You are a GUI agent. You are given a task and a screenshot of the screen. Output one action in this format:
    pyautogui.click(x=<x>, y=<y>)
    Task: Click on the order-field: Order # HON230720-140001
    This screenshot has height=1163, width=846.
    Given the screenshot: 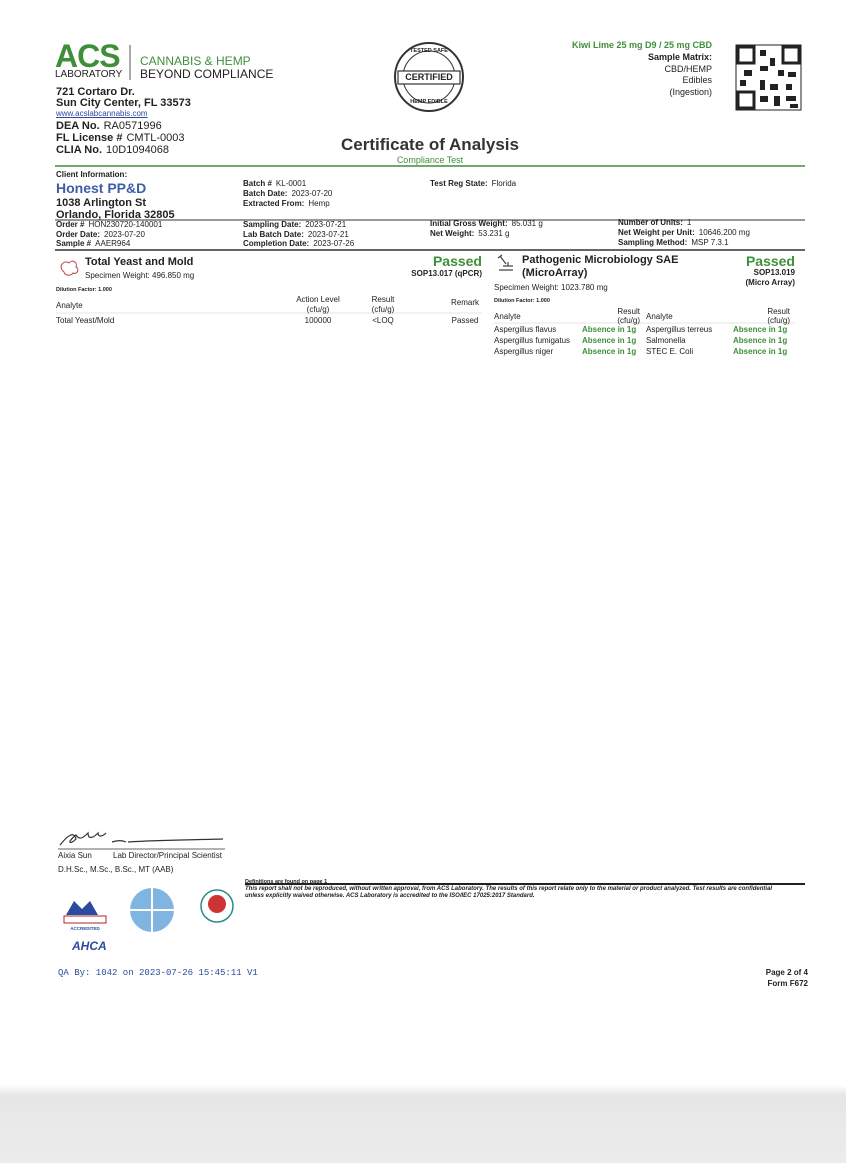 What is the action you would take?
    pyautogui.click(x=109, y=225)
    